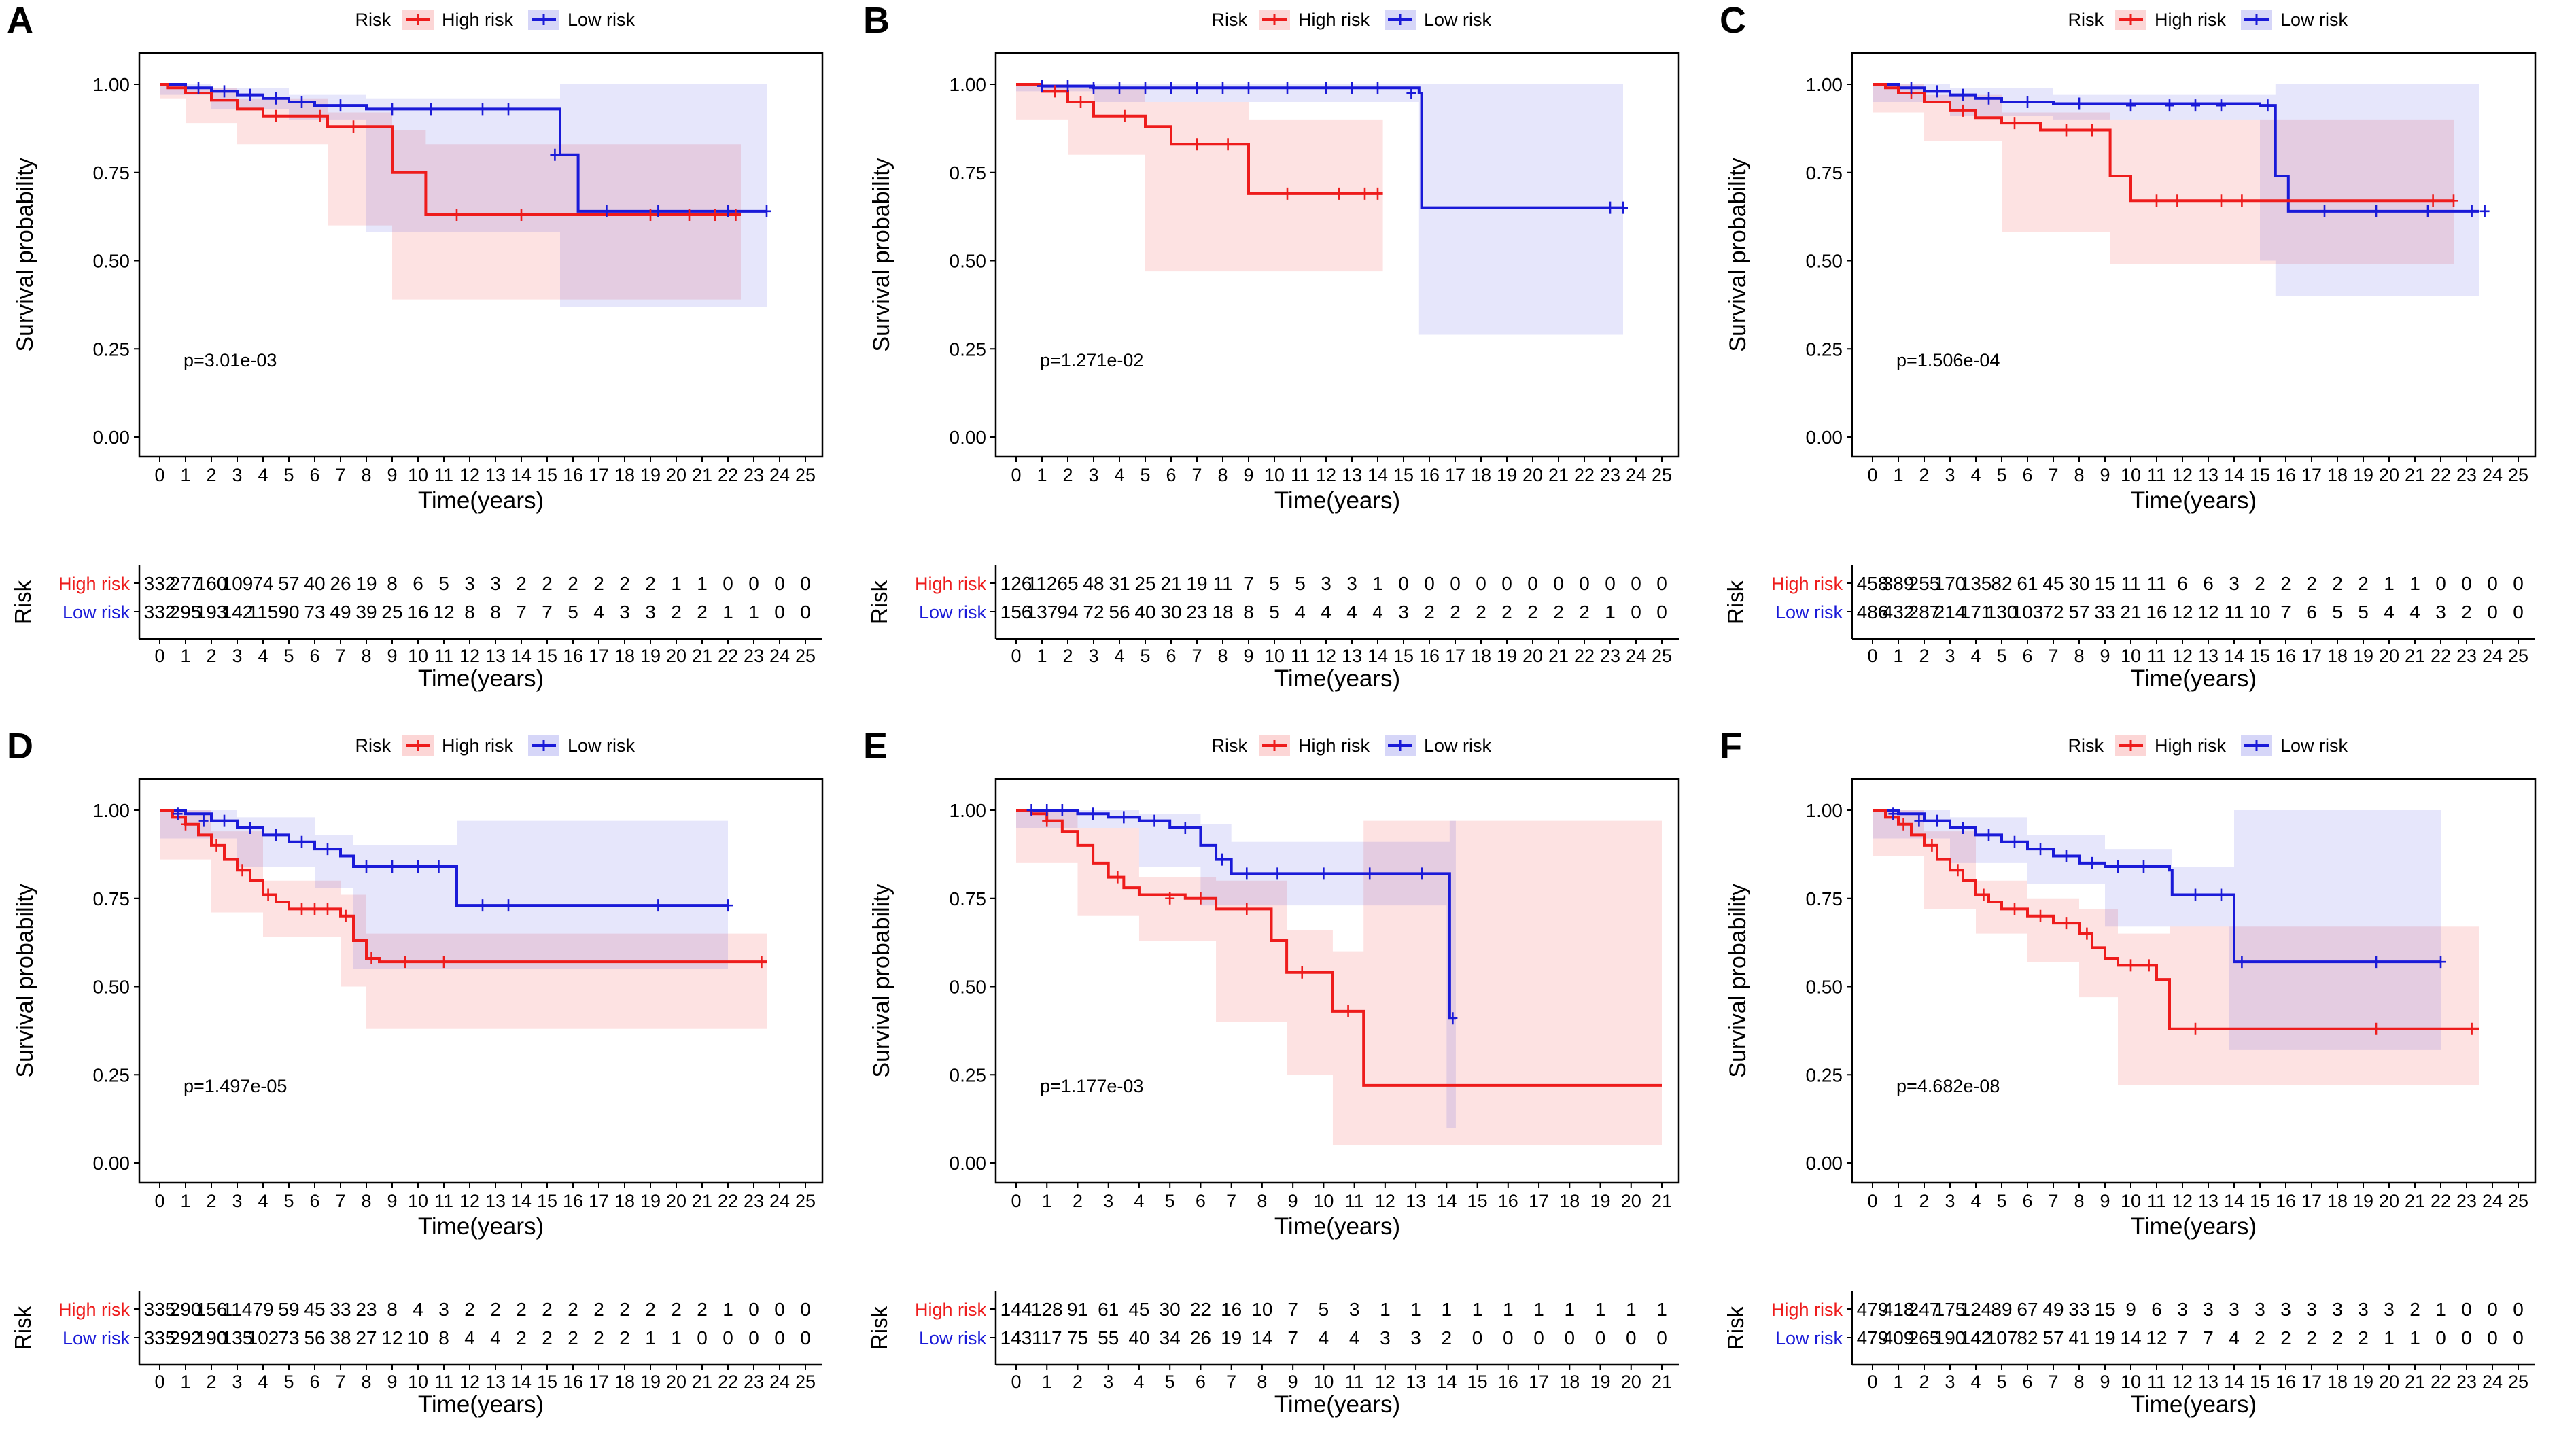  Describe the element at coordinates (1016, 1337) in the screenshot. I see `risk-count: 143` at that location.